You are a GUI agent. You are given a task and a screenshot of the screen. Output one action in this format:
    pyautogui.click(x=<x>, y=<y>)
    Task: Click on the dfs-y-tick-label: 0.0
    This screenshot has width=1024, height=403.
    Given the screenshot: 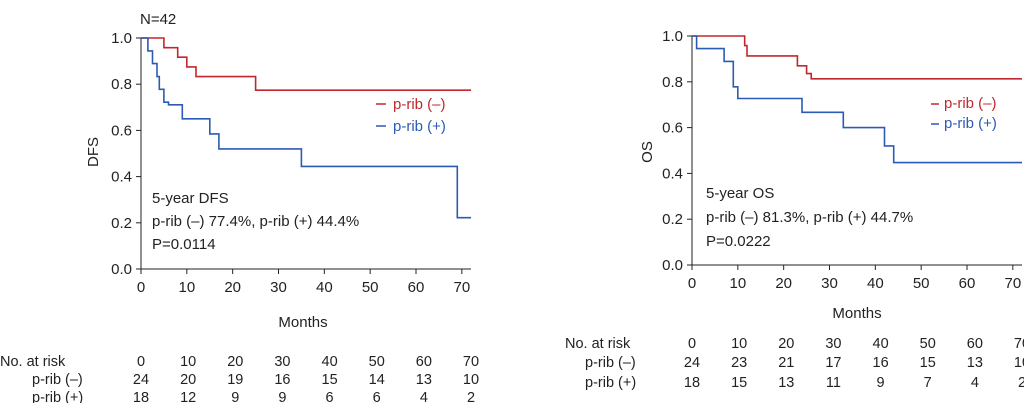 What is the action you would take?
    pyautogui.click(x=121, y=269)
    